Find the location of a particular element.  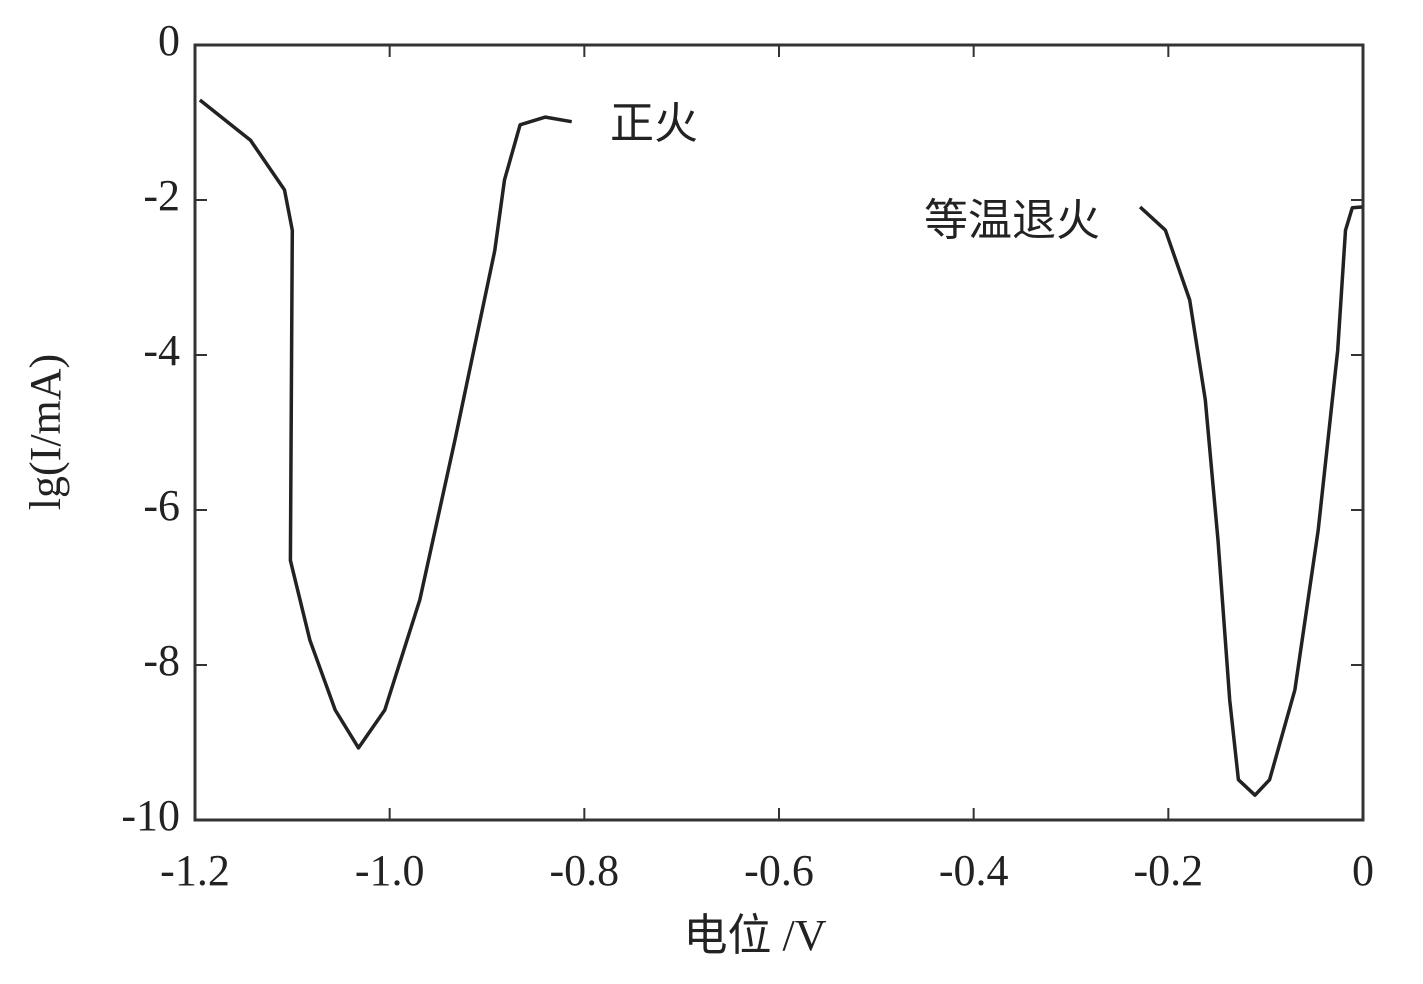

data-line is located at coordinates (1250, 501).